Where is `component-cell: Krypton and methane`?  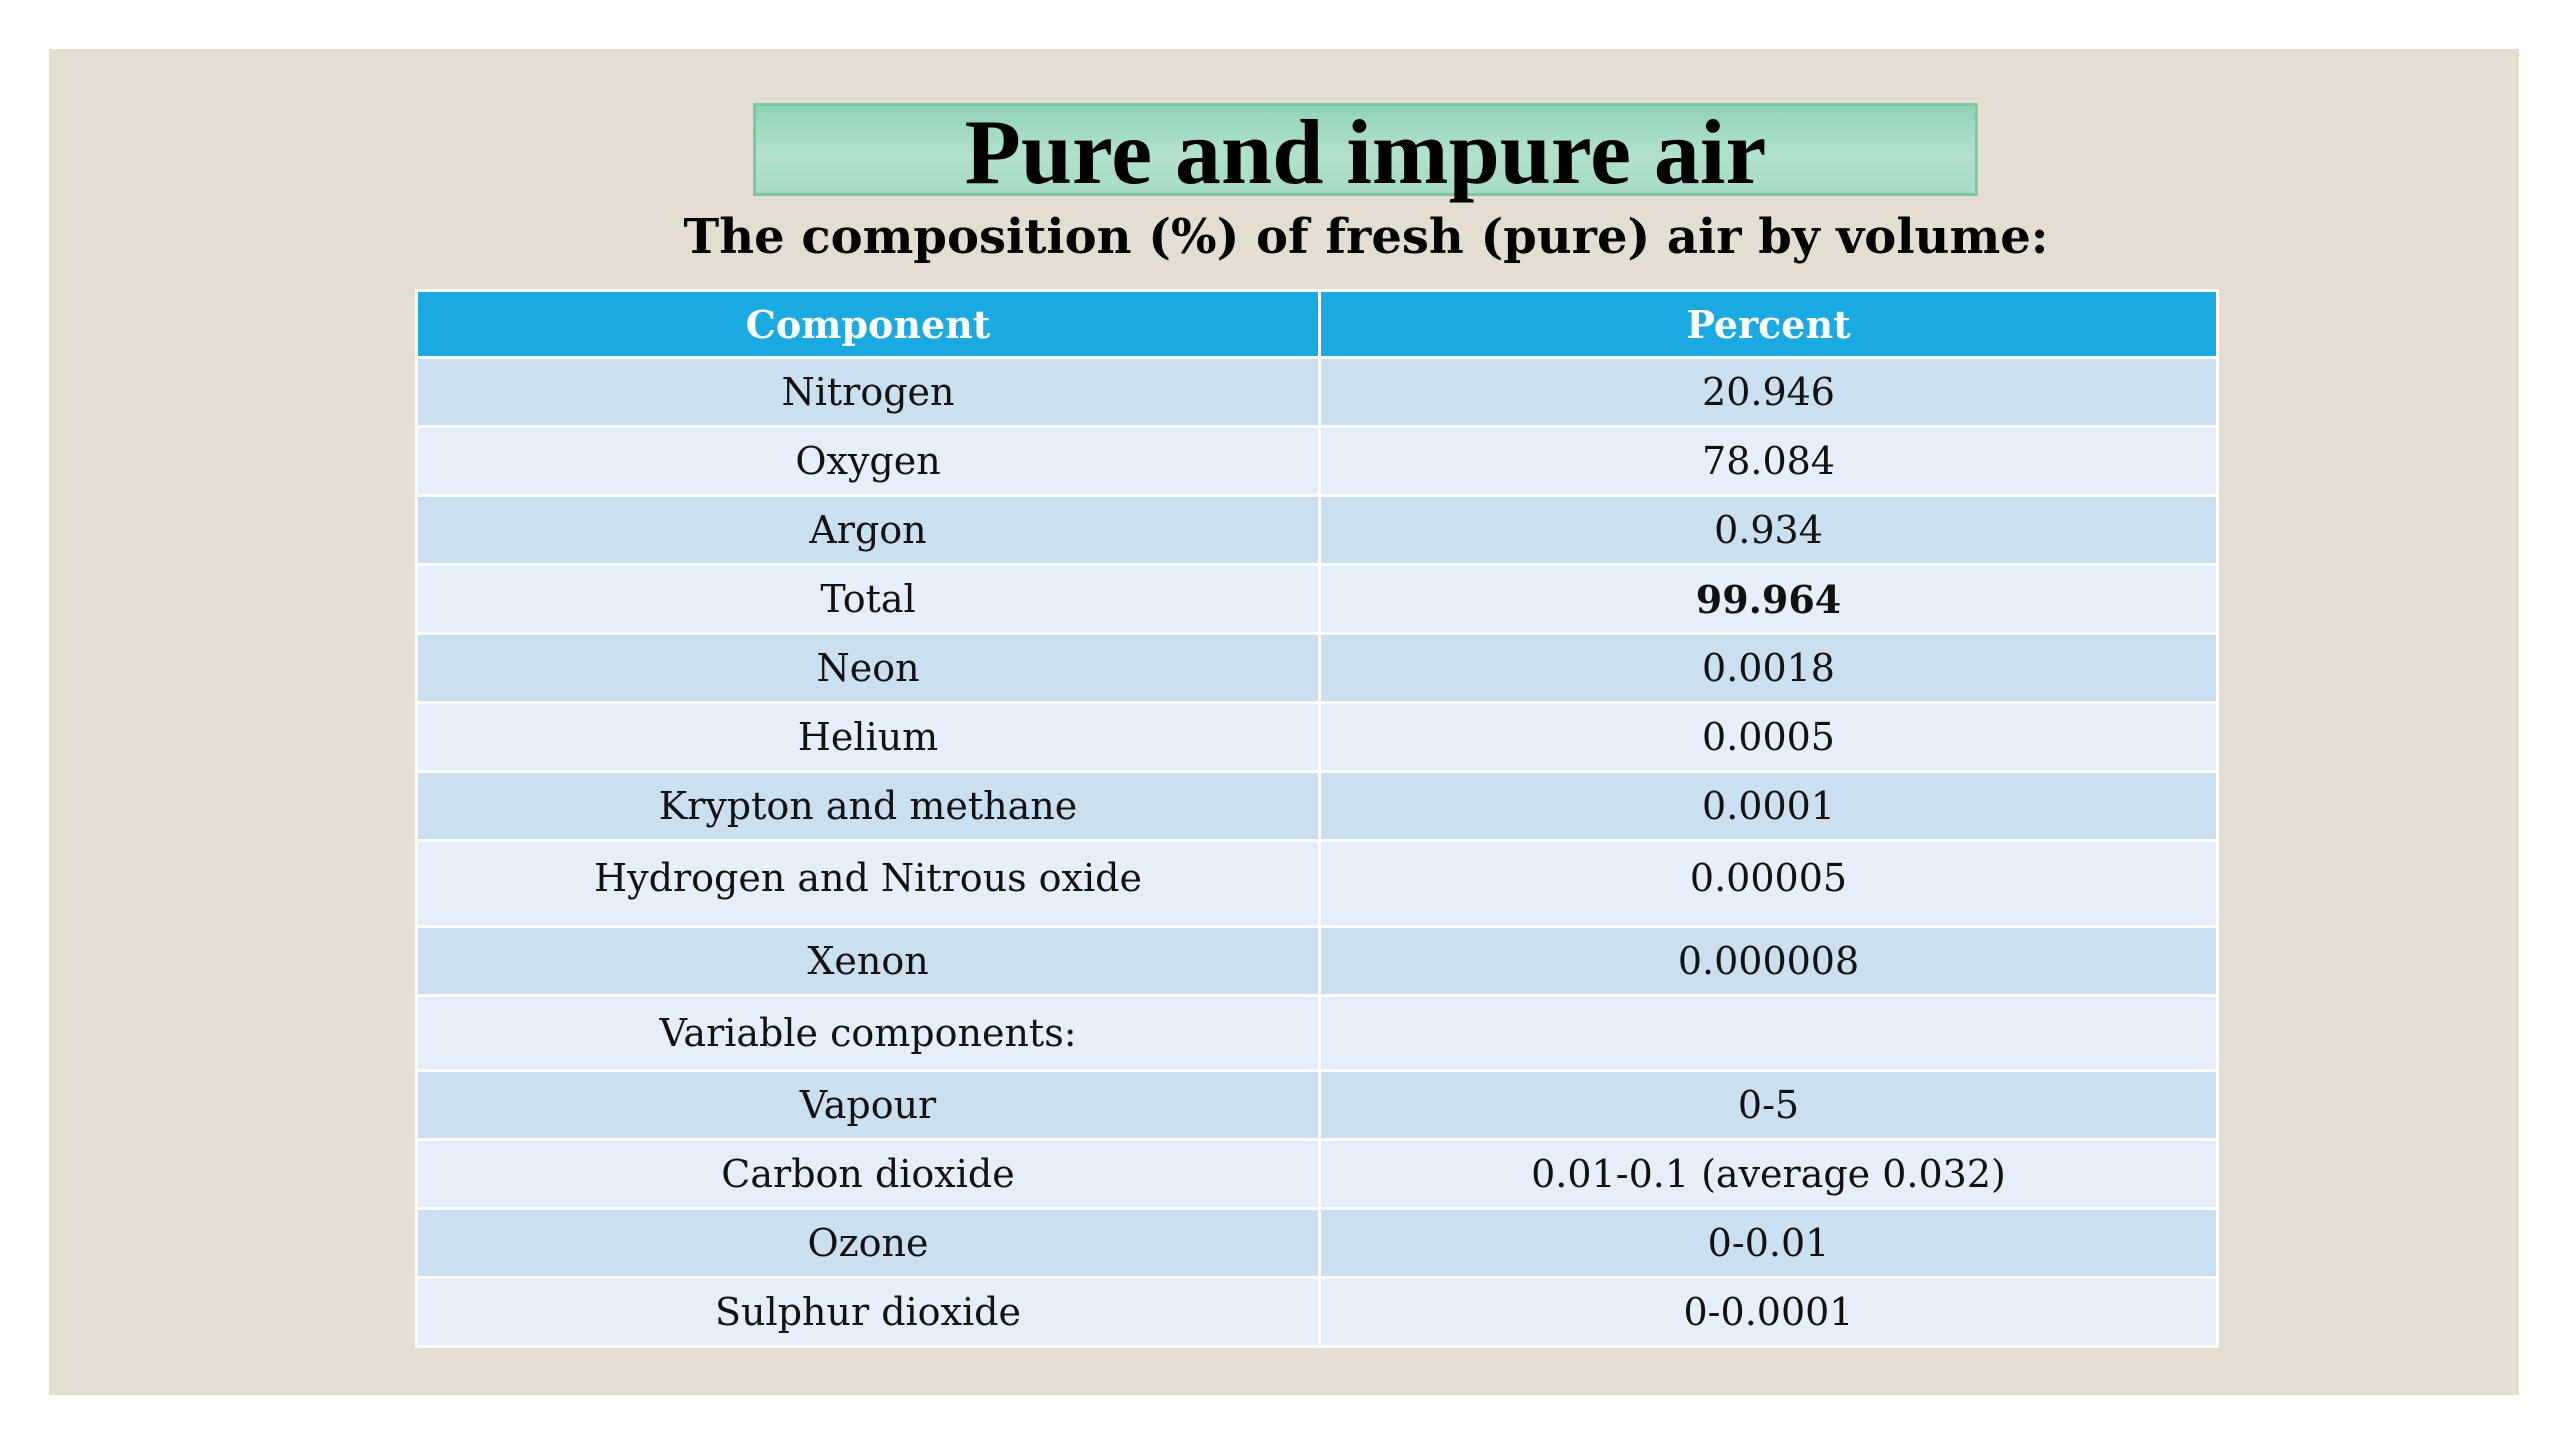 component-cell: Krypton and methane is located at coordinates (868, 806).